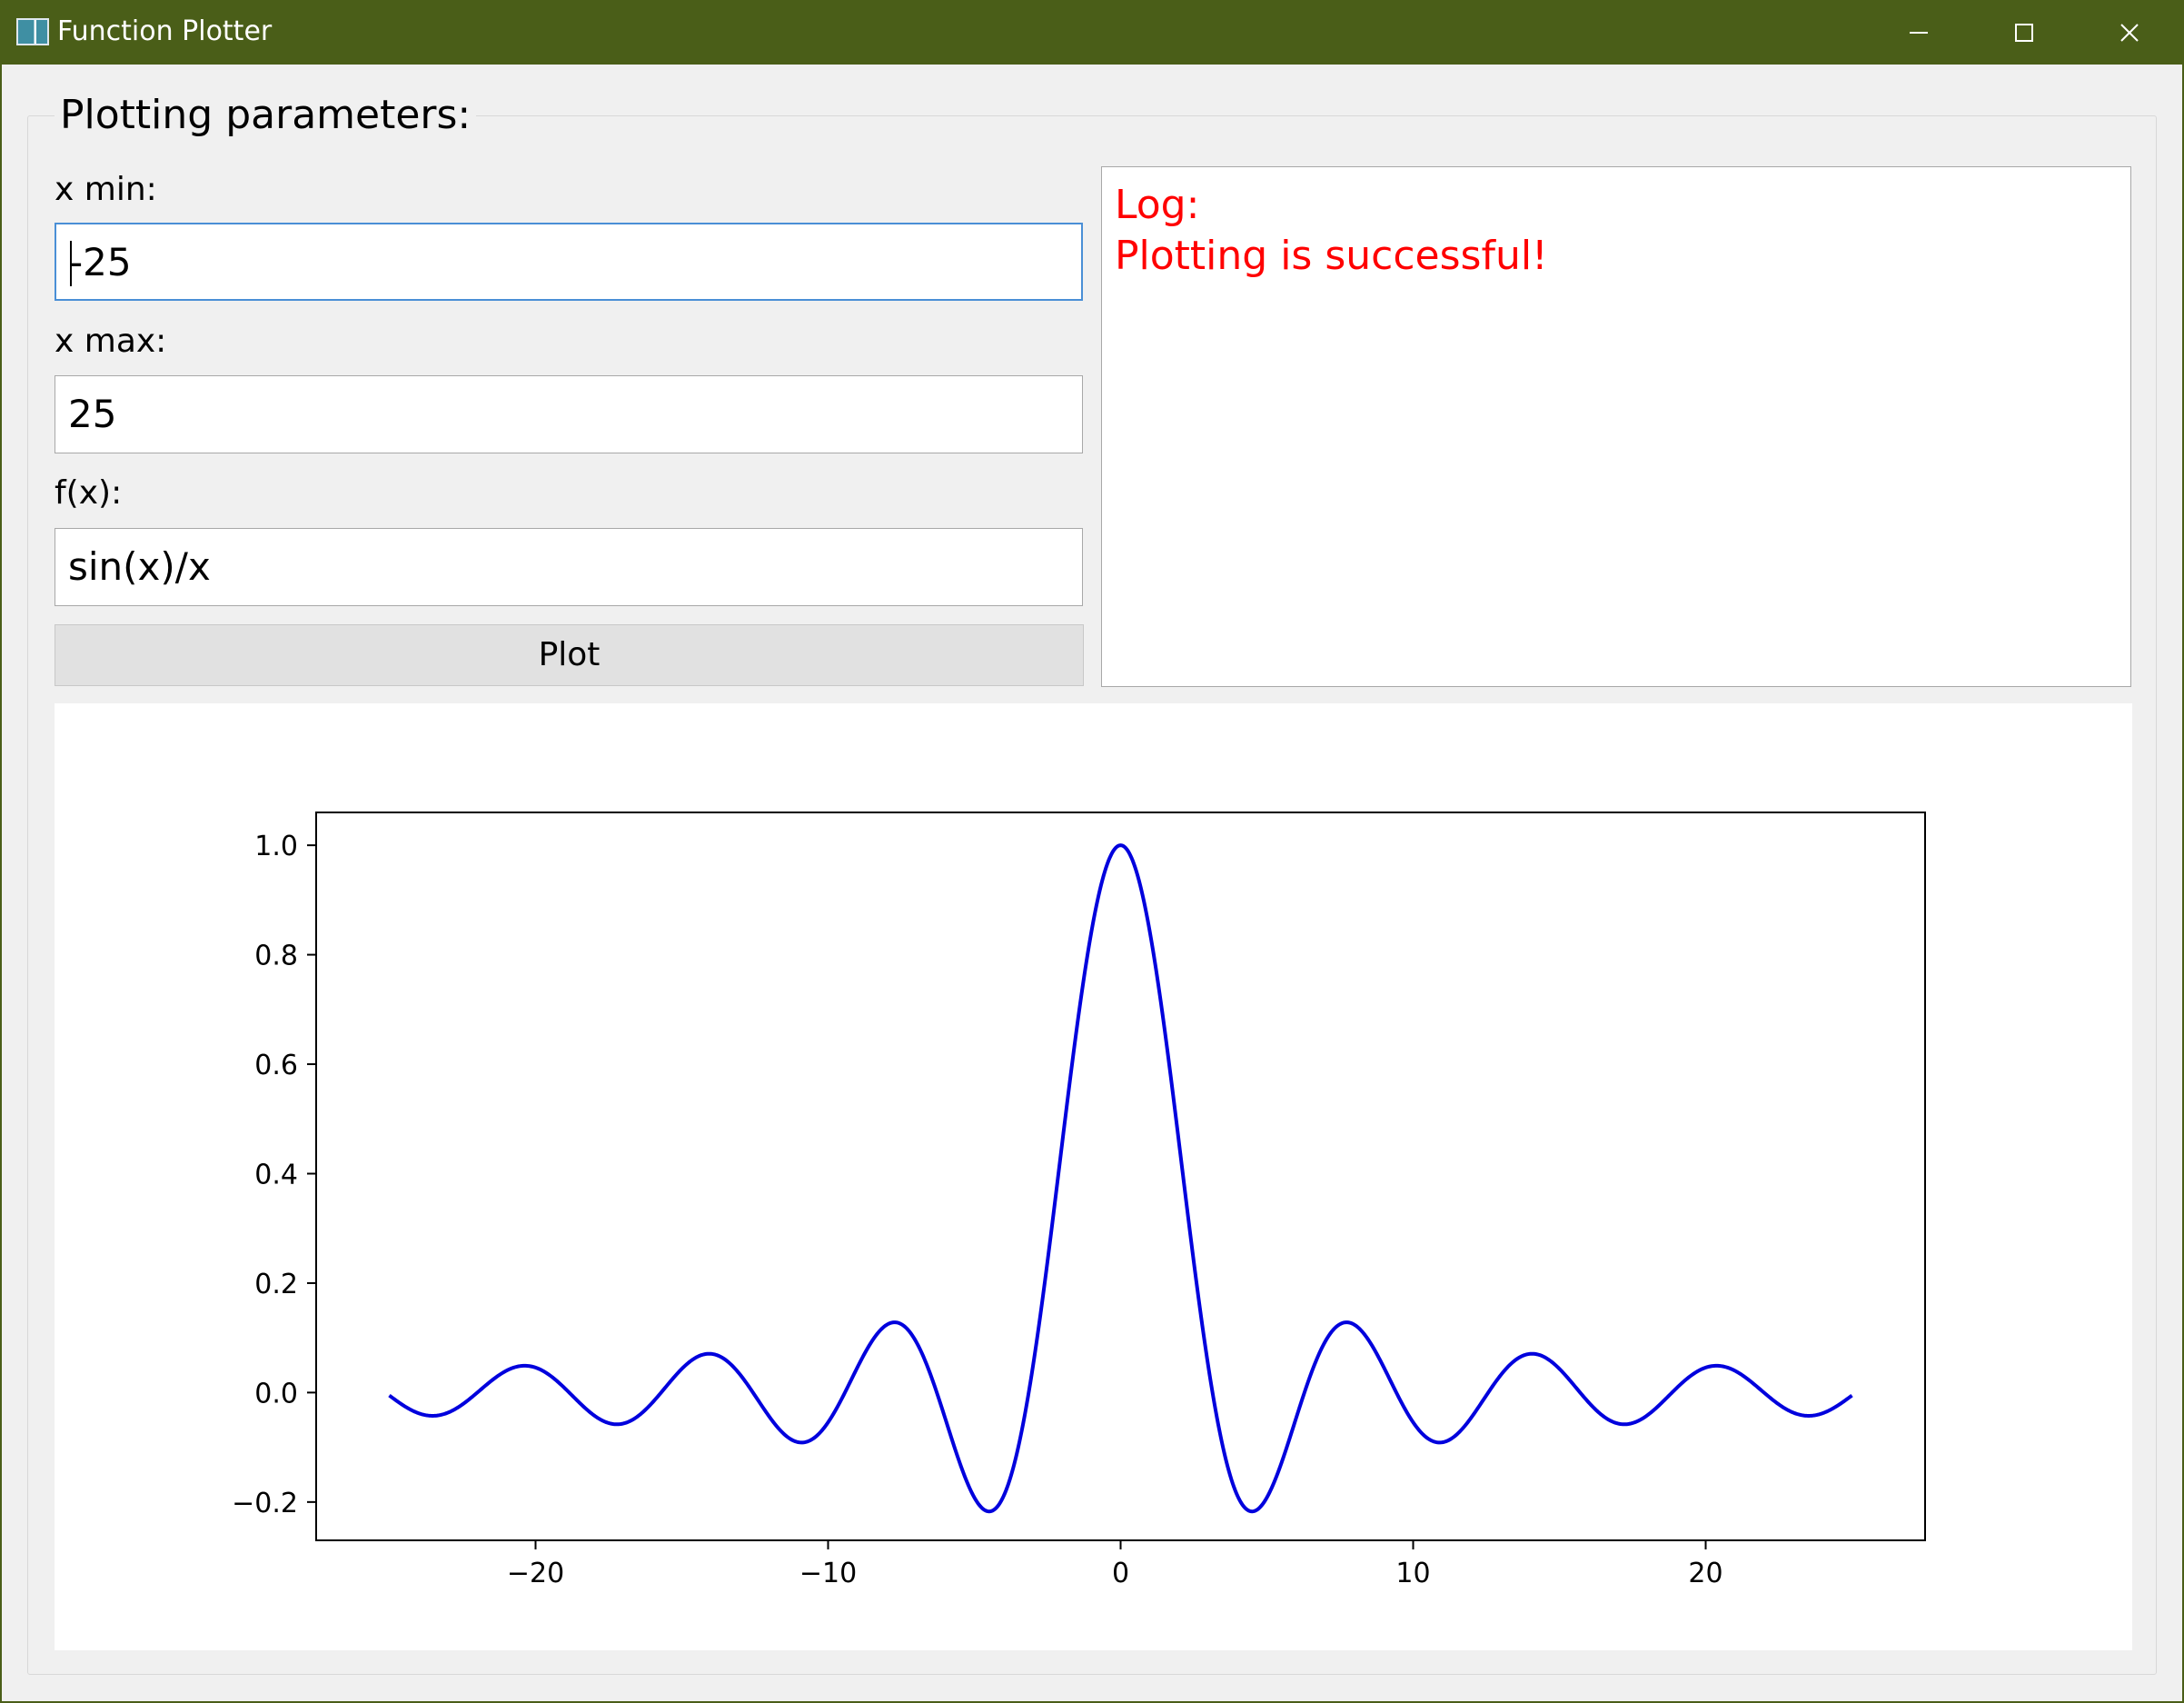 The image size is (2184, 1703). Describe the element at coordinates (266, 115) in the screenshot. I see `group-title: Plotting parameters:` at that location.